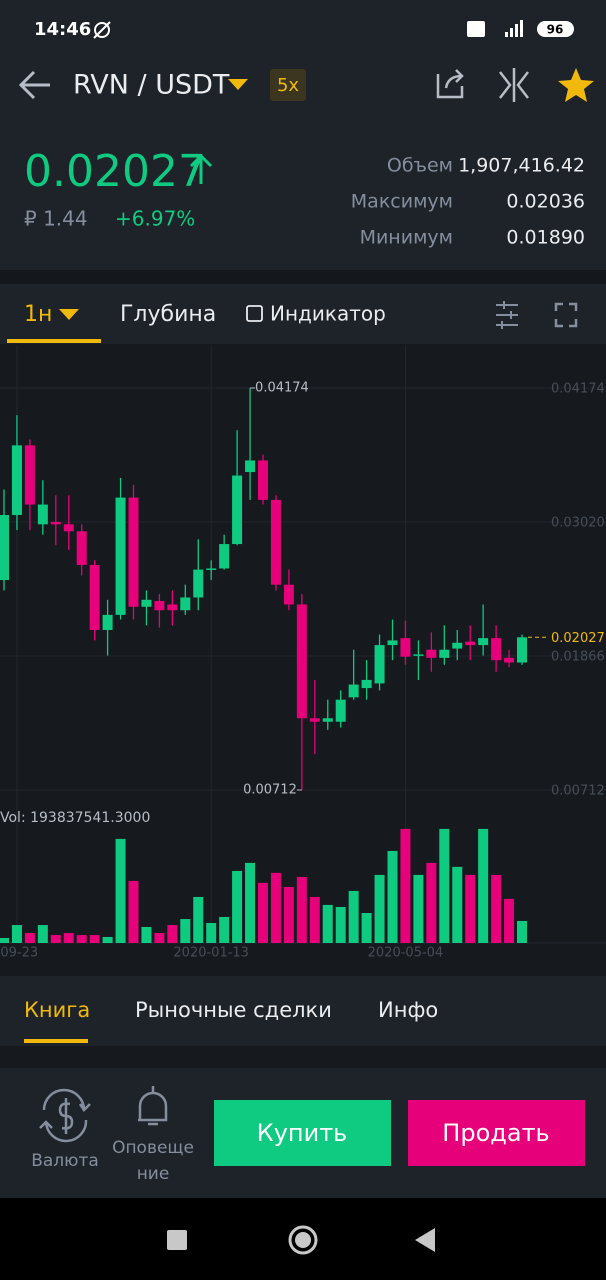 The image size is (606, 1280). Describe the element at coordinates (270, 790) in the screenshot. I see `low-label: 0.00712` at that location.